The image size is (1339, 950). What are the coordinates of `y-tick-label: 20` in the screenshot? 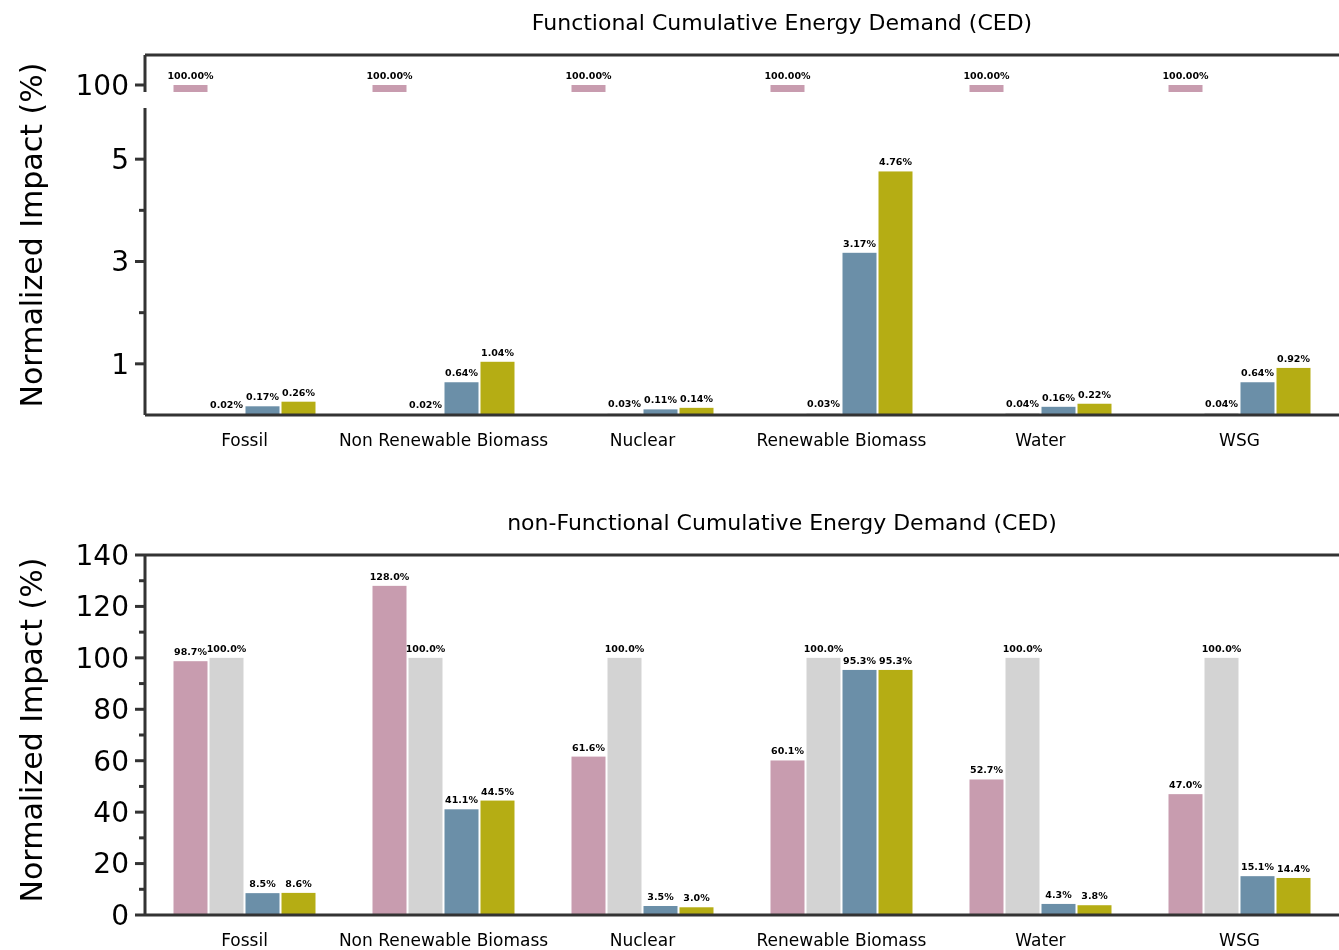 It's located at (111, 864).